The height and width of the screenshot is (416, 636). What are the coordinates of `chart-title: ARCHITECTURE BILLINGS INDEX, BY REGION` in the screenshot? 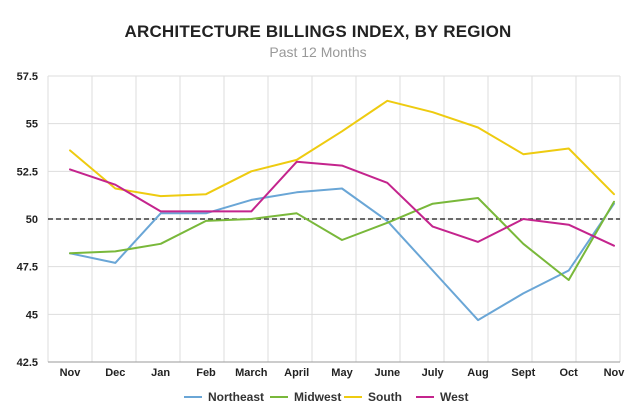 It's located at (318, 31).